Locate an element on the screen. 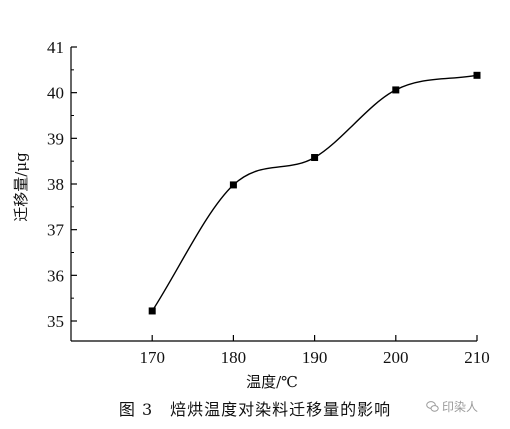 The image size is (510, 429). watermark: 印染人 is located at coordinates (452, 406).